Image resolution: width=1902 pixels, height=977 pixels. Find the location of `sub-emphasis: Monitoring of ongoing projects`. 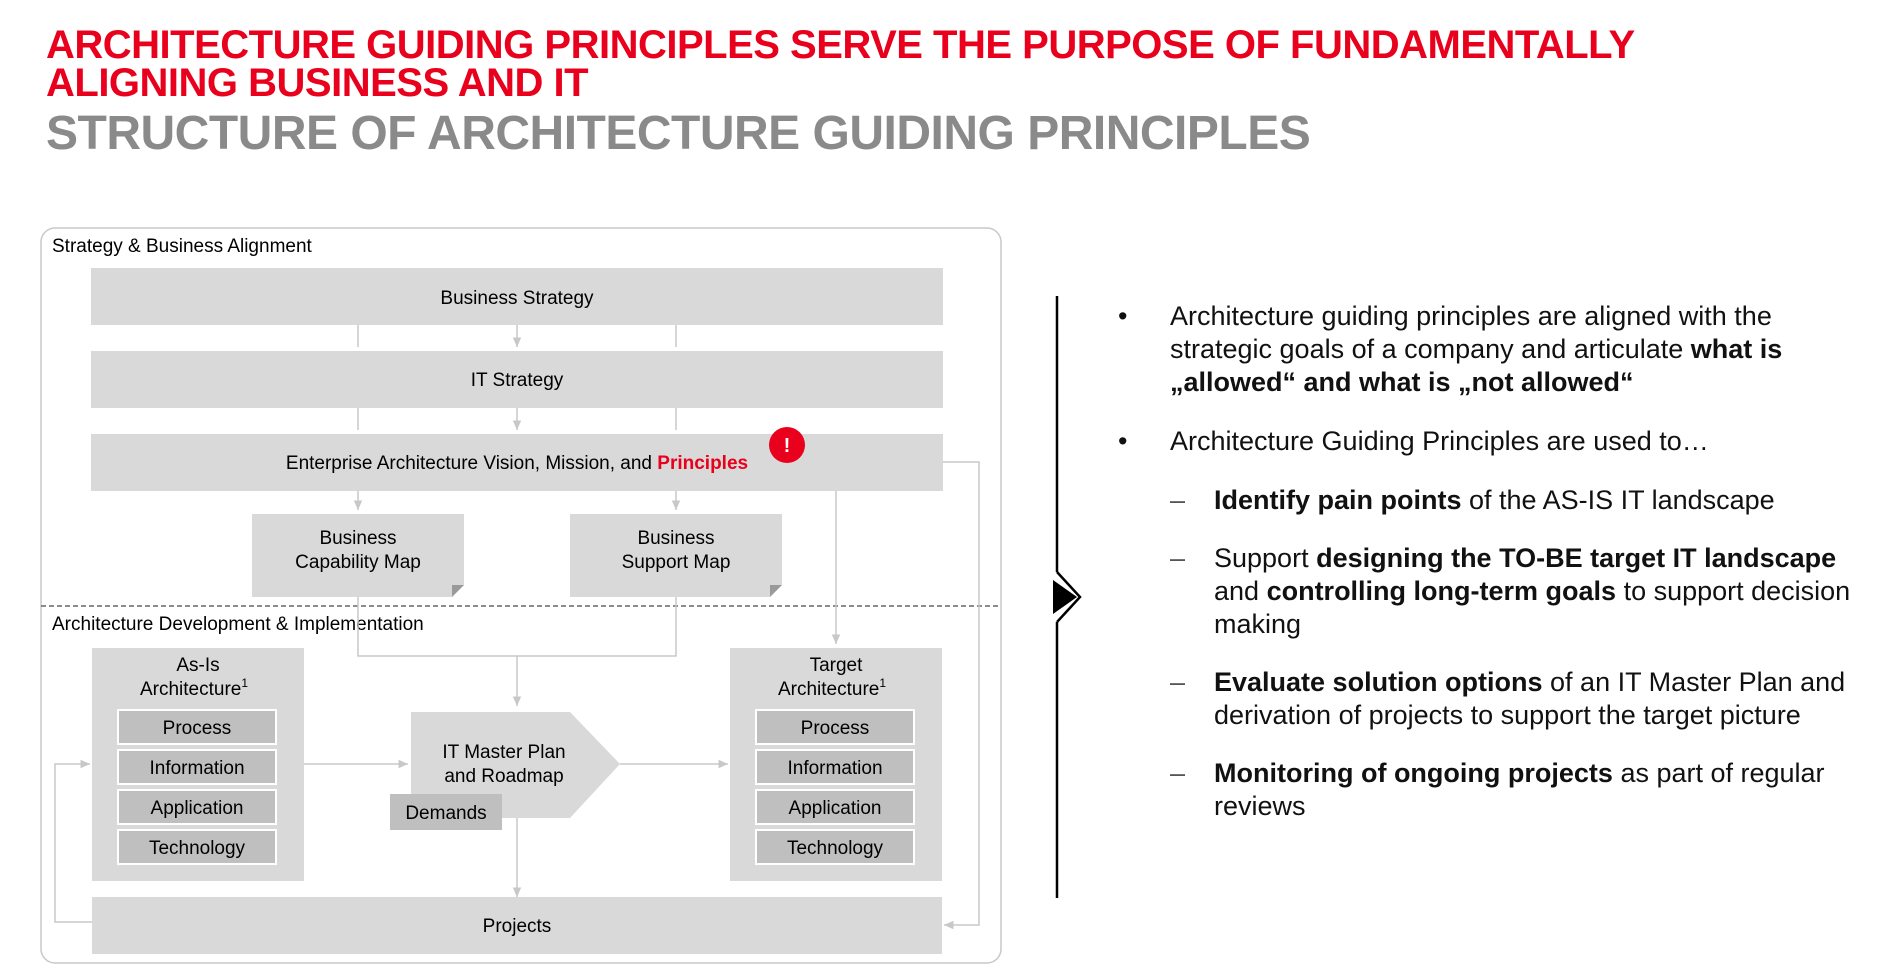

sub-emphasis: Monitoring of ongoing projects is located at coordinates (1413, 773).